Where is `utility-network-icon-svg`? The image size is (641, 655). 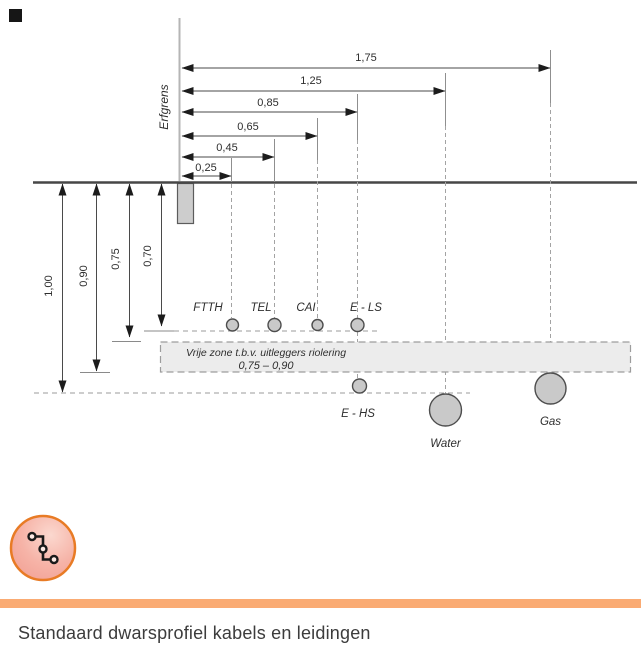
utility-network-icon-svg is located at coordinates (43, 548).